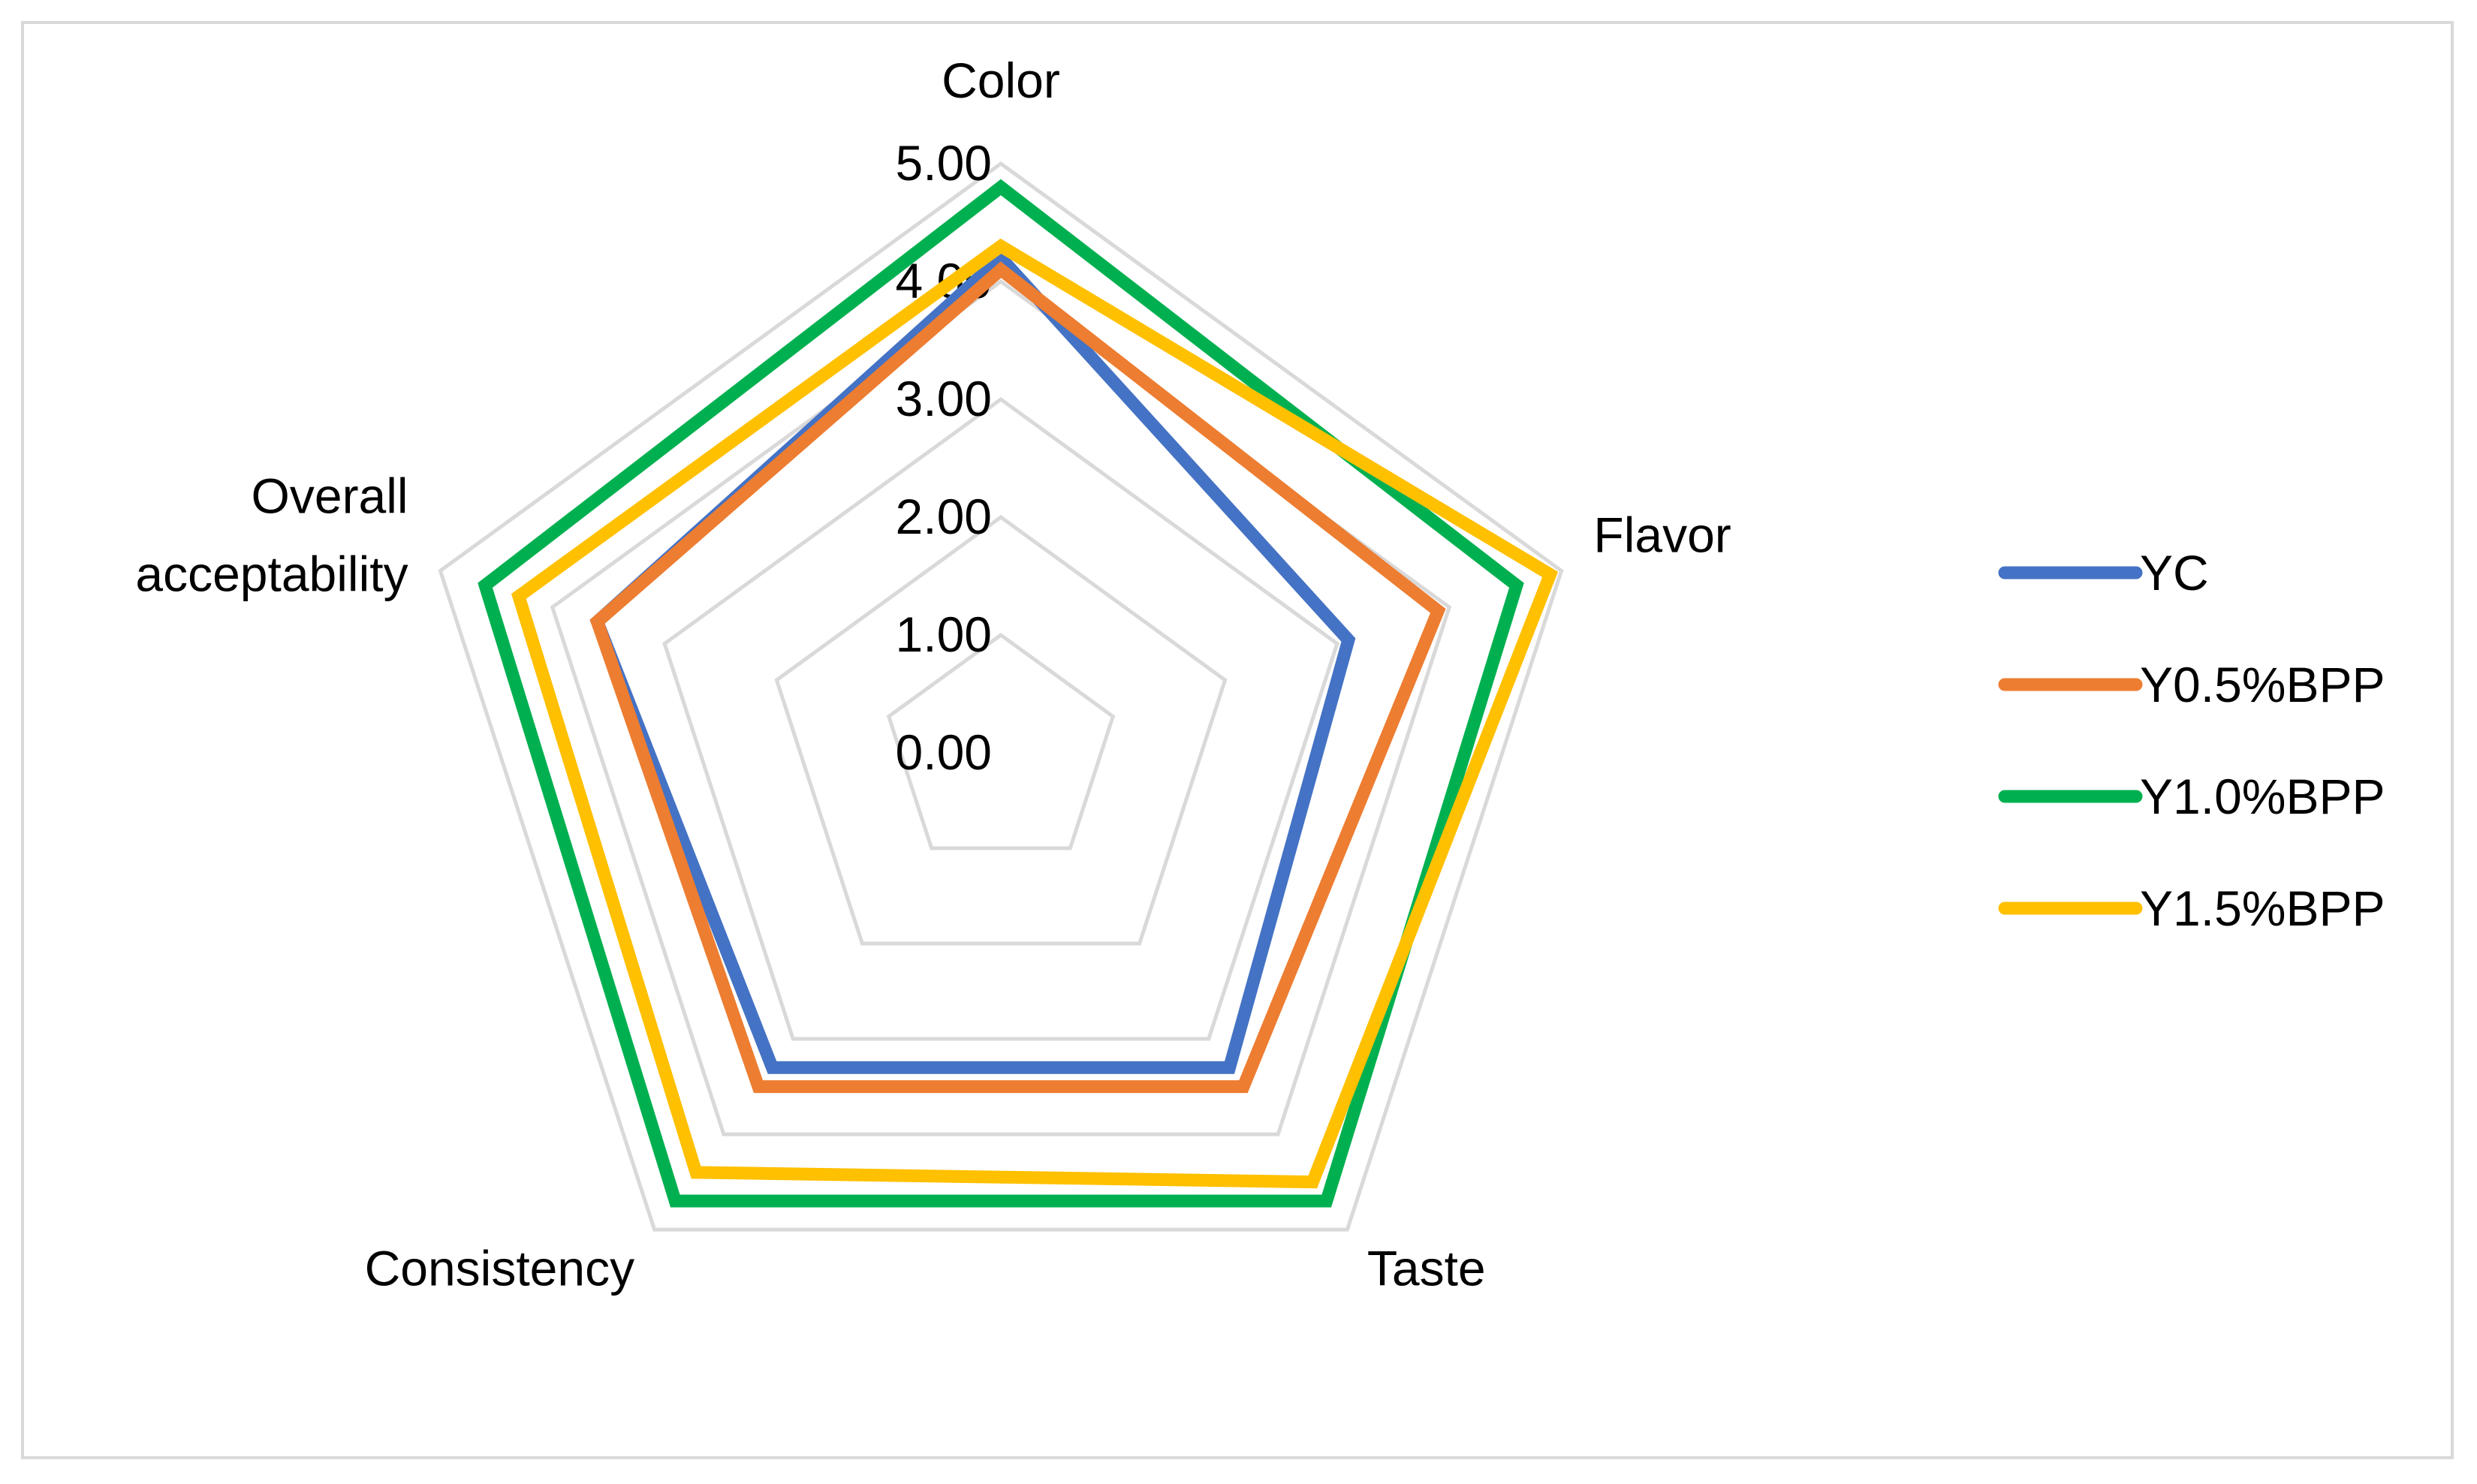  What do you see at coordinates (2191, 740) in the screenshot?
I see `chart-legend: YC Y0.5%BPP Y1.0%BPP Y1.5%BPP` at bounding box center [2191, 740].